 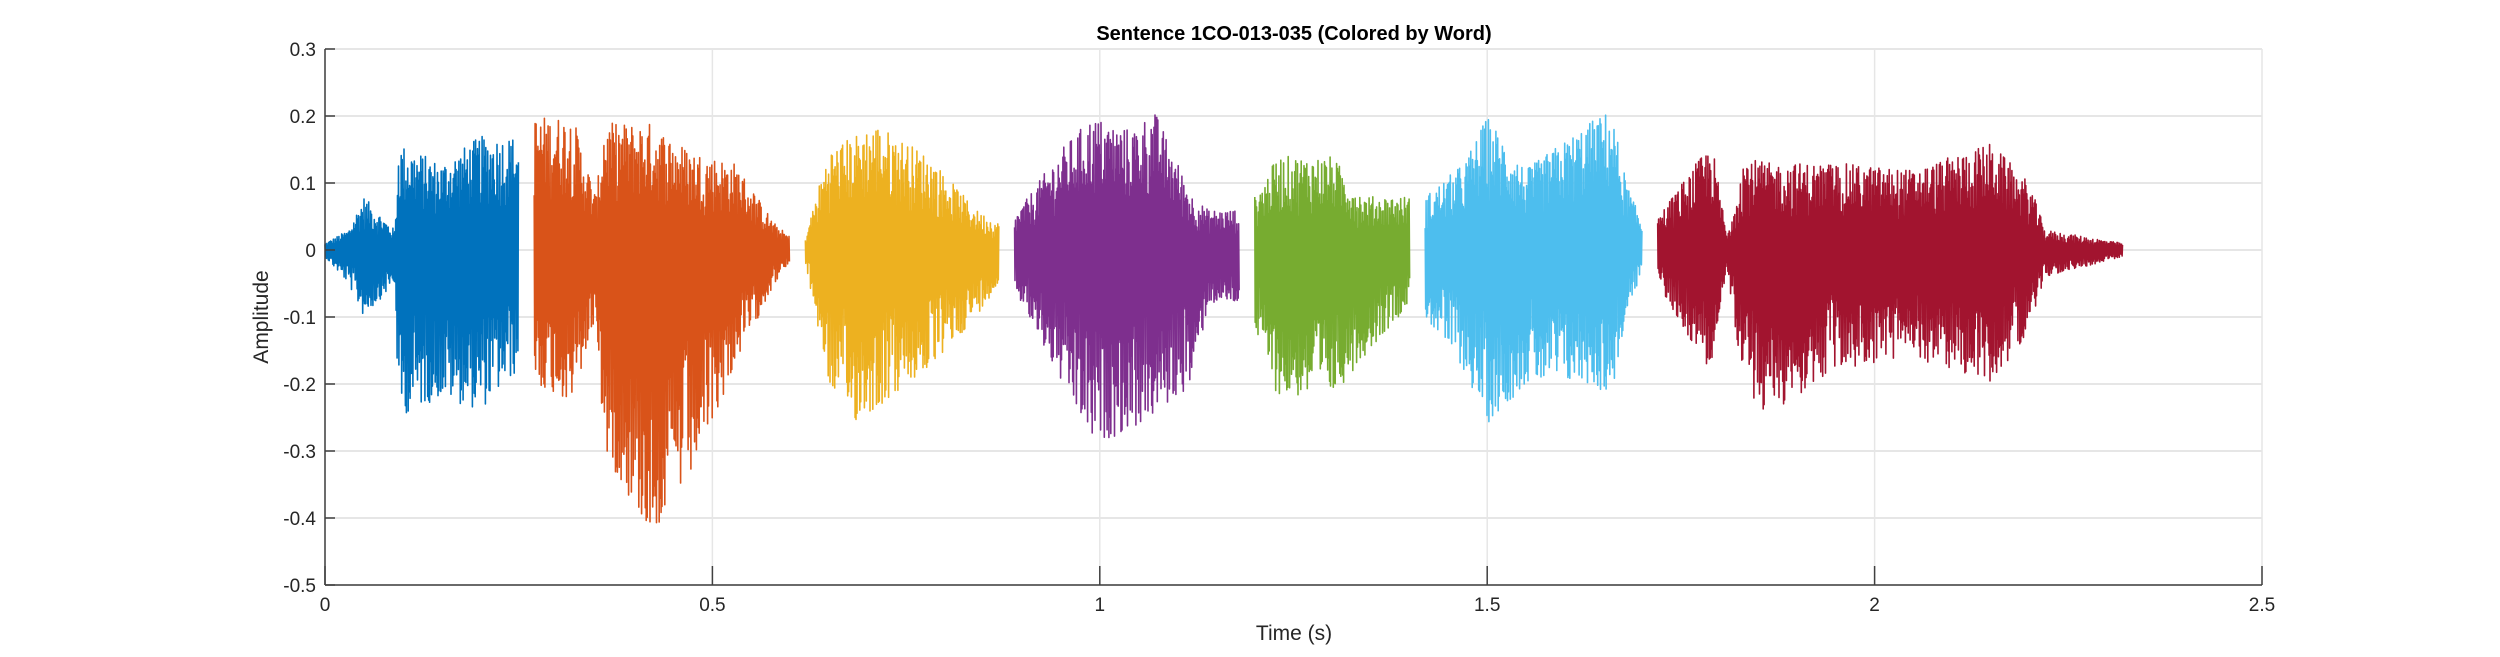 I want to click on y-tick-label: -0.2, so click(x=299, y=385).